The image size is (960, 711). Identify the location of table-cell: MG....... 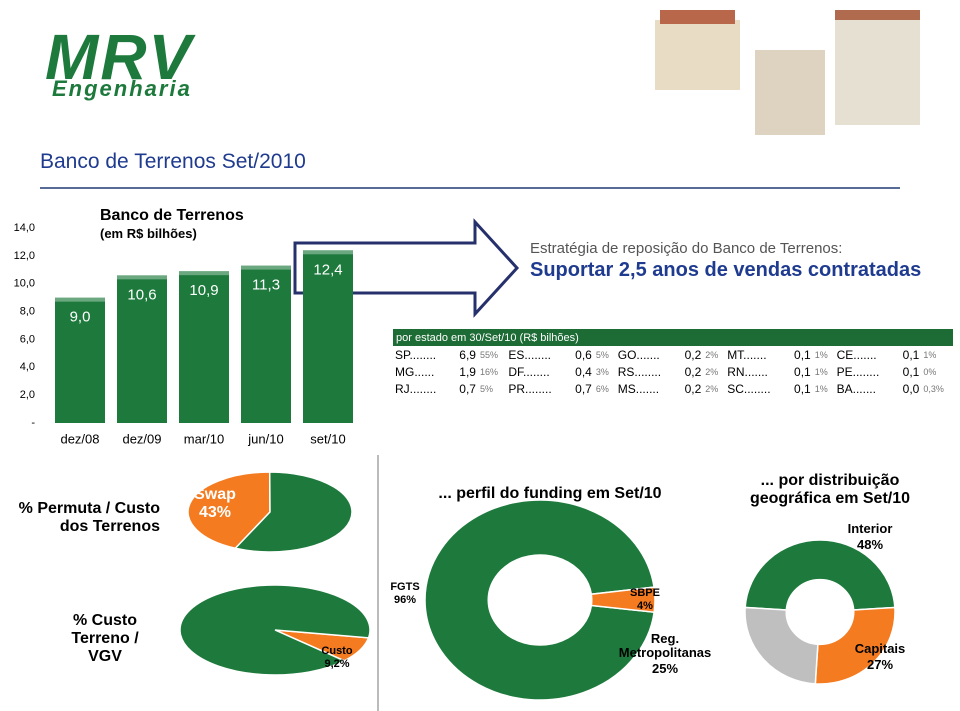
(415, 371).